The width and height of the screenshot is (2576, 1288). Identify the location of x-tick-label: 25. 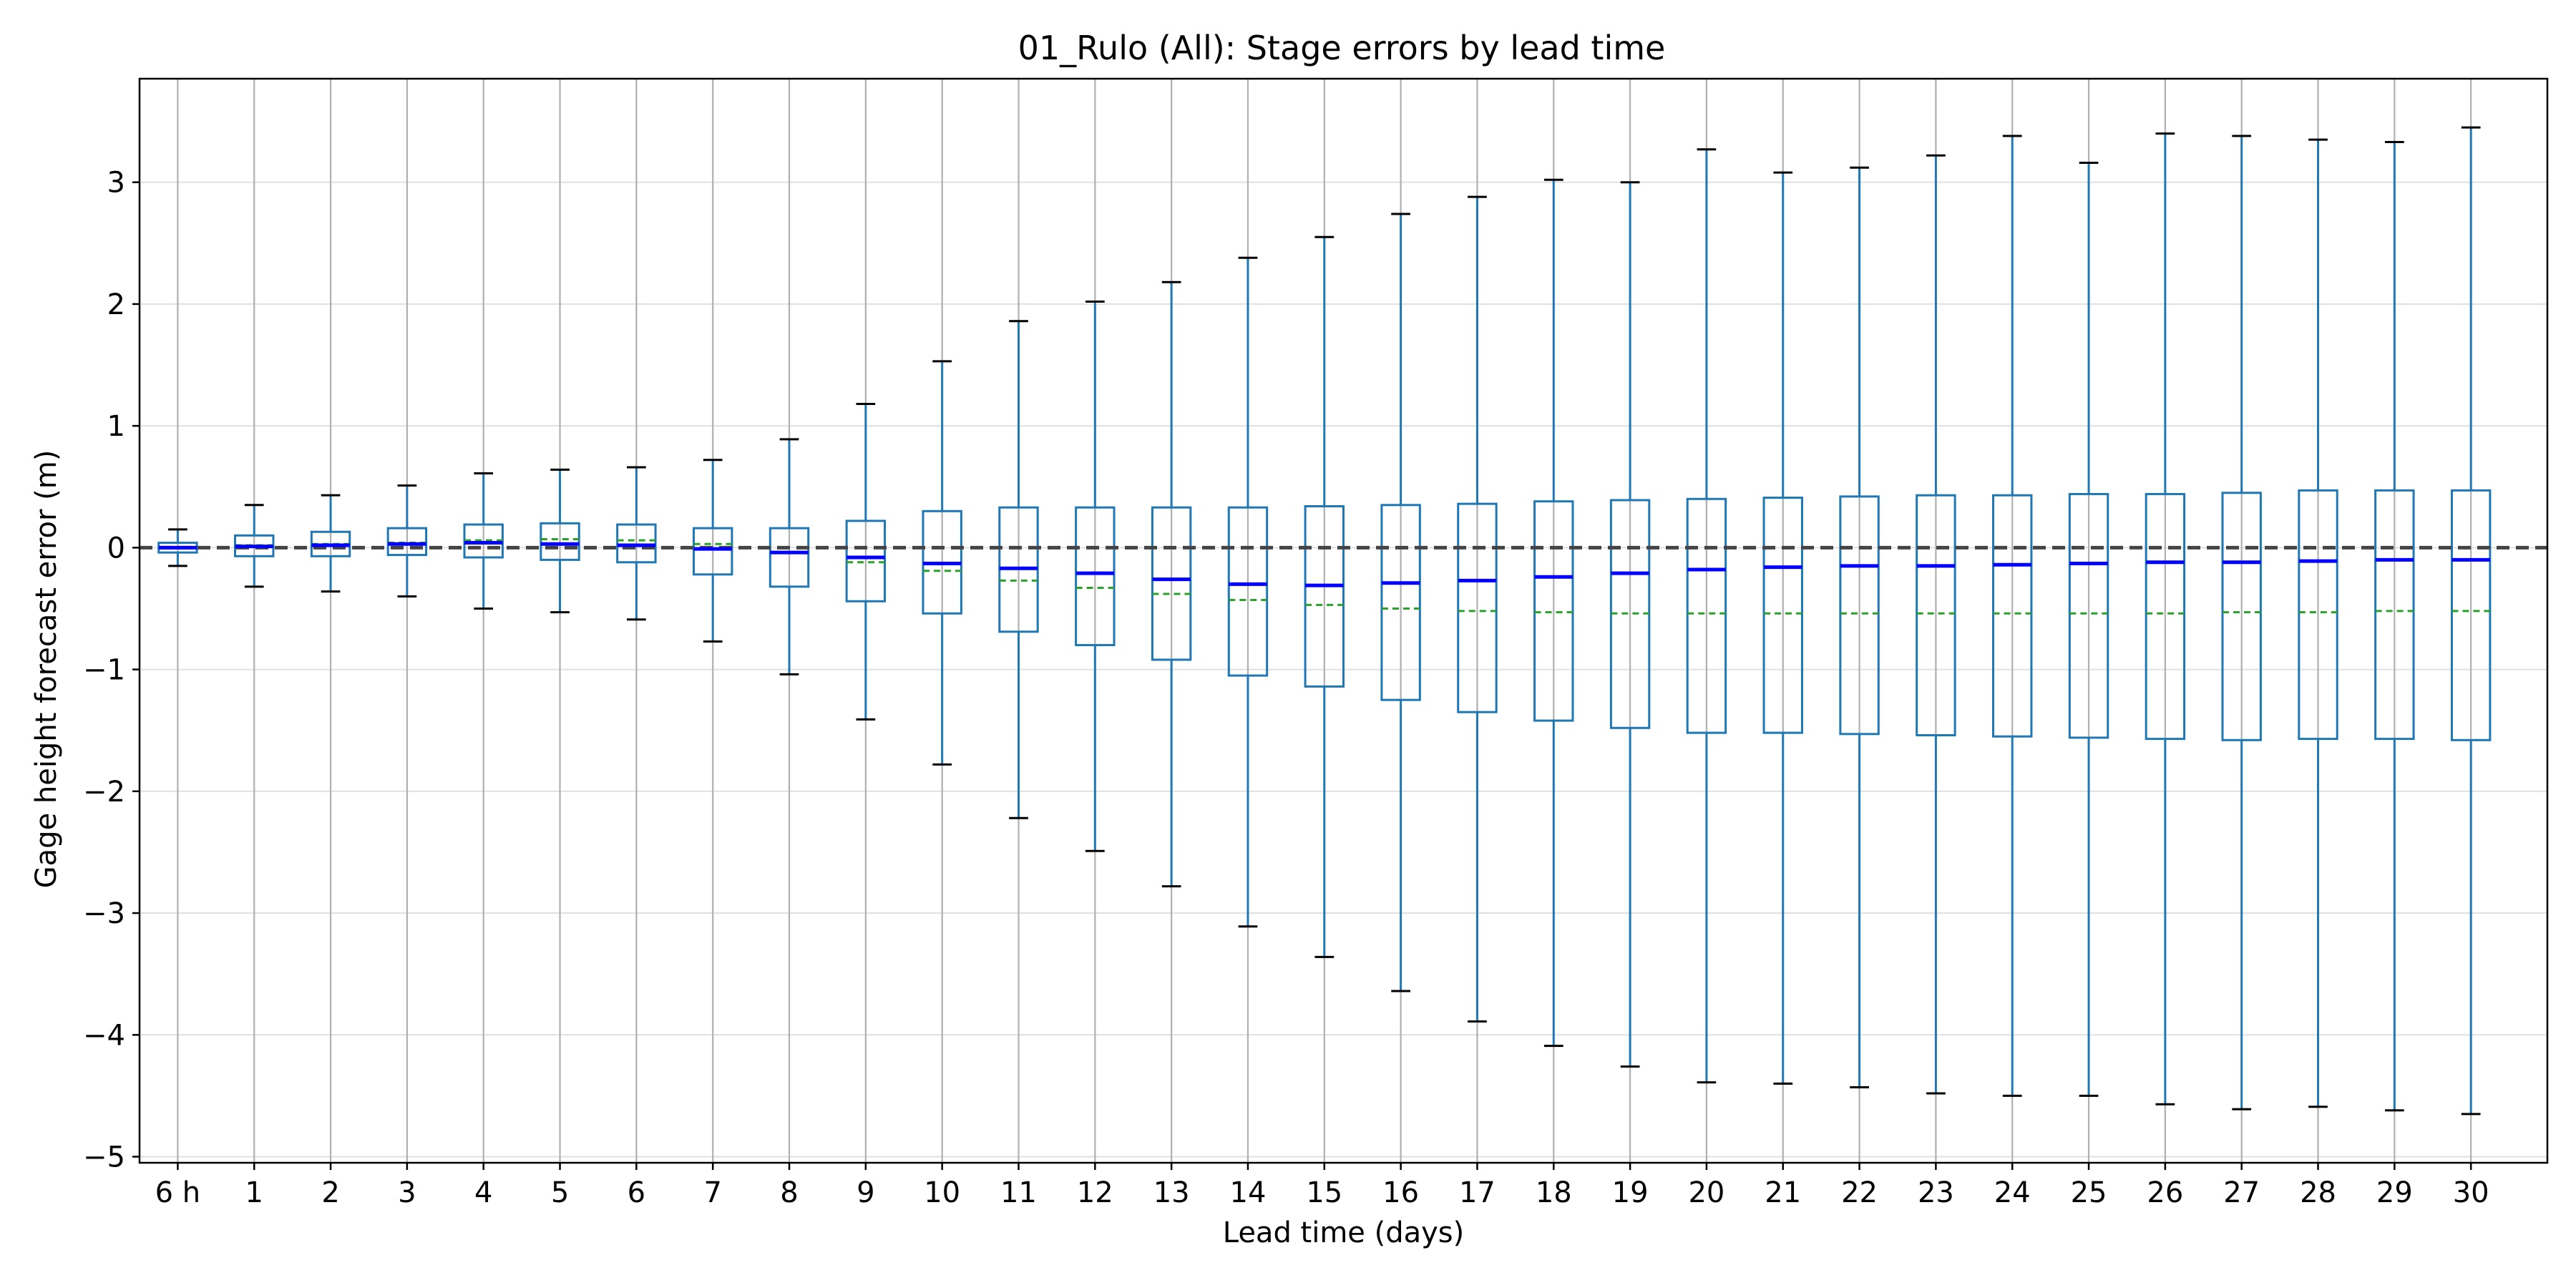
(2089, 1192).